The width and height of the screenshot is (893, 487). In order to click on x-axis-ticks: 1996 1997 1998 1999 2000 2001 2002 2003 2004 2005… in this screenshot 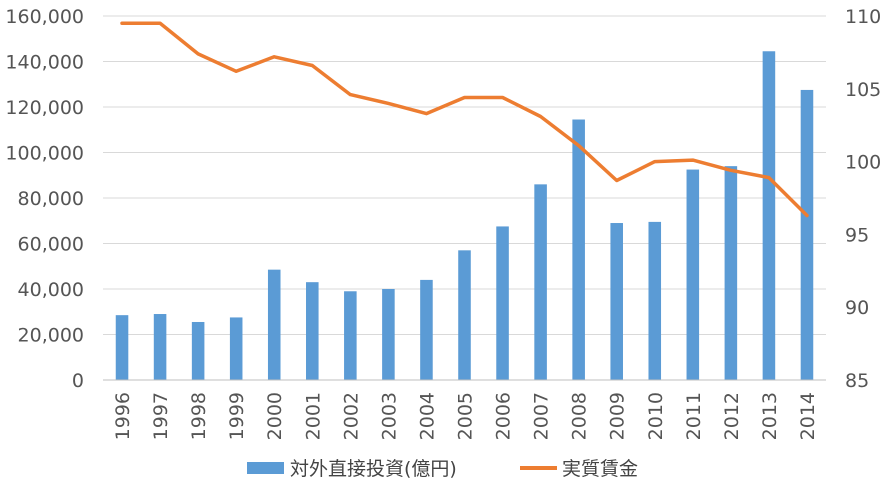, I will do `click(465, 416)`.